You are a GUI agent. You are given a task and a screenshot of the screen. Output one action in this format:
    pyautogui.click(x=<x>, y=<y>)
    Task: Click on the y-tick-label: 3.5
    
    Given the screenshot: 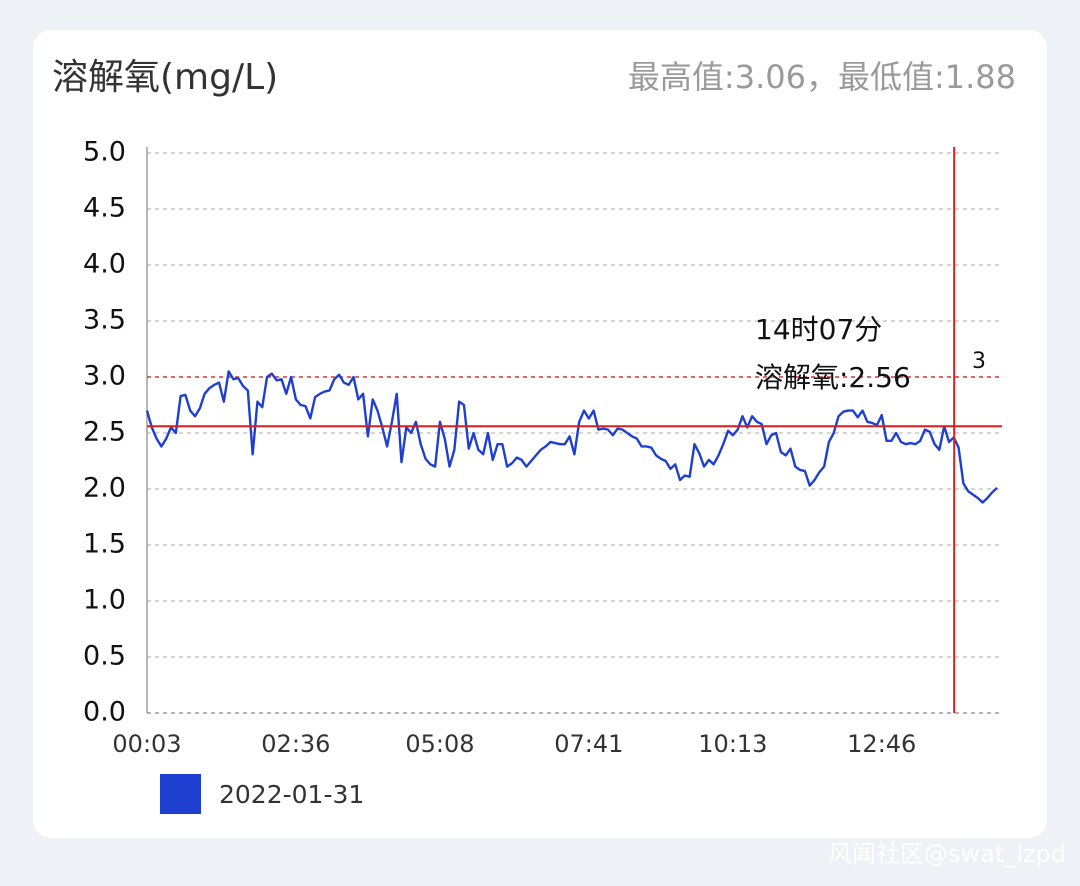 What is the action you would take?
    pyautogui.click(x=104, y=320)
    